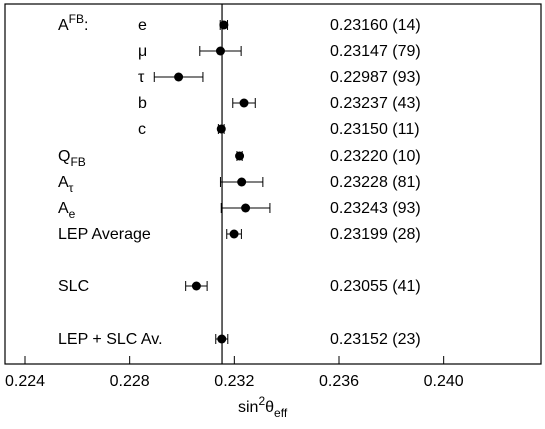  Describe the element at coordinates (72, 158) in the screenshot. I see `label-qfb: QFB` at that location.